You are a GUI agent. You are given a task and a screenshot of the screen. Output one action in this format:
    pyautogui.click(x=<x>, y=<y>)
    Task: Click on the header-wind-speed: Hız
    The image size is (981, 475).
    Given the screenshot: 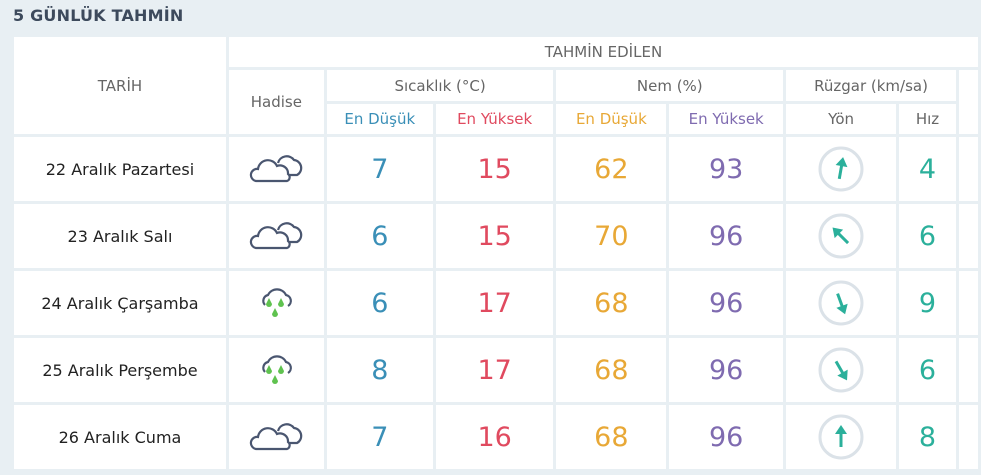 What is the action you would take?
    pyautogui.click(x=927, y=119)
    